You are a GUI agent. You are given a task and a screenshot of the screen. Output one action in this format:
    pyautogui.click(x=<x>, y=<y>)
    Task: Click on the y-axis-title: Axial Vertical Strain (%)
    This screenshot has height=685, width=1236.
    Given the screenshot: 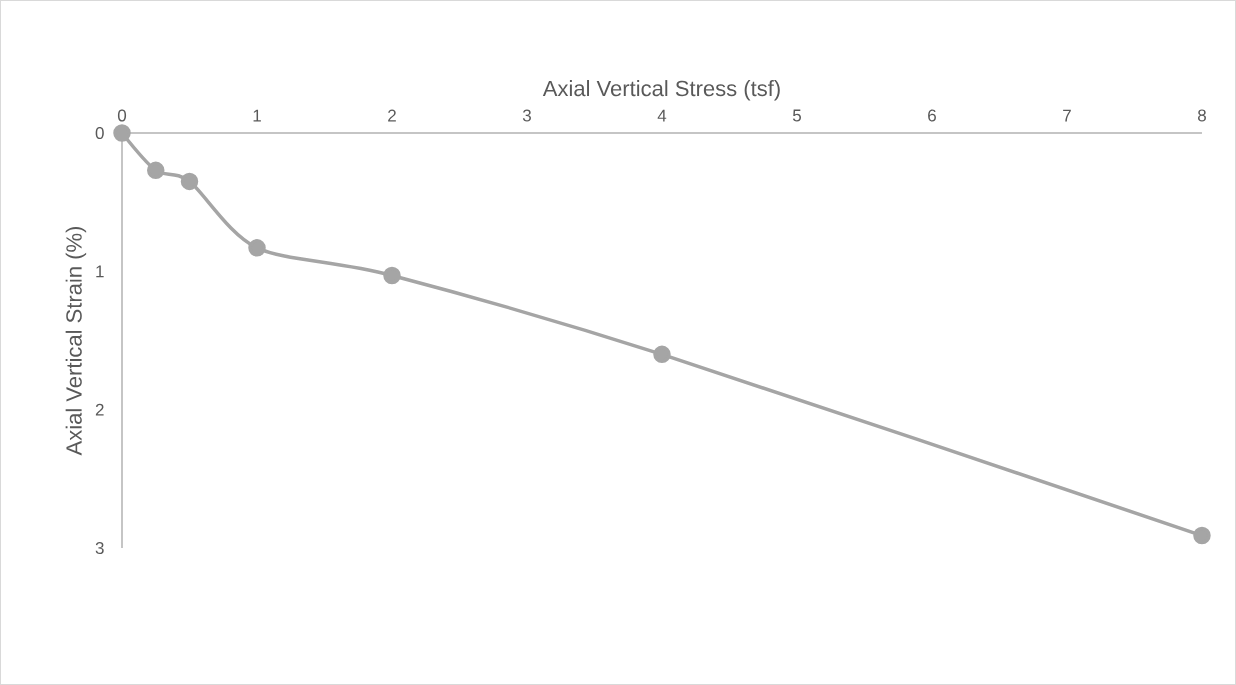 What is the action you would take?
    pyautogui.click(x=76, y=341)
    